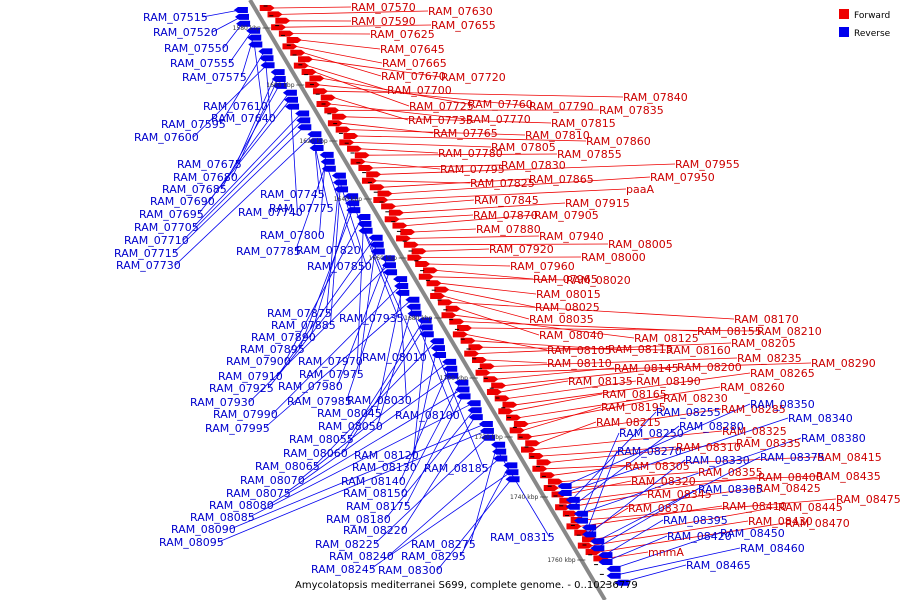  Describe the element at coordinates (427, 415) in the screenshot. I see `reverse-feature-label: RAM_08100` at that location.